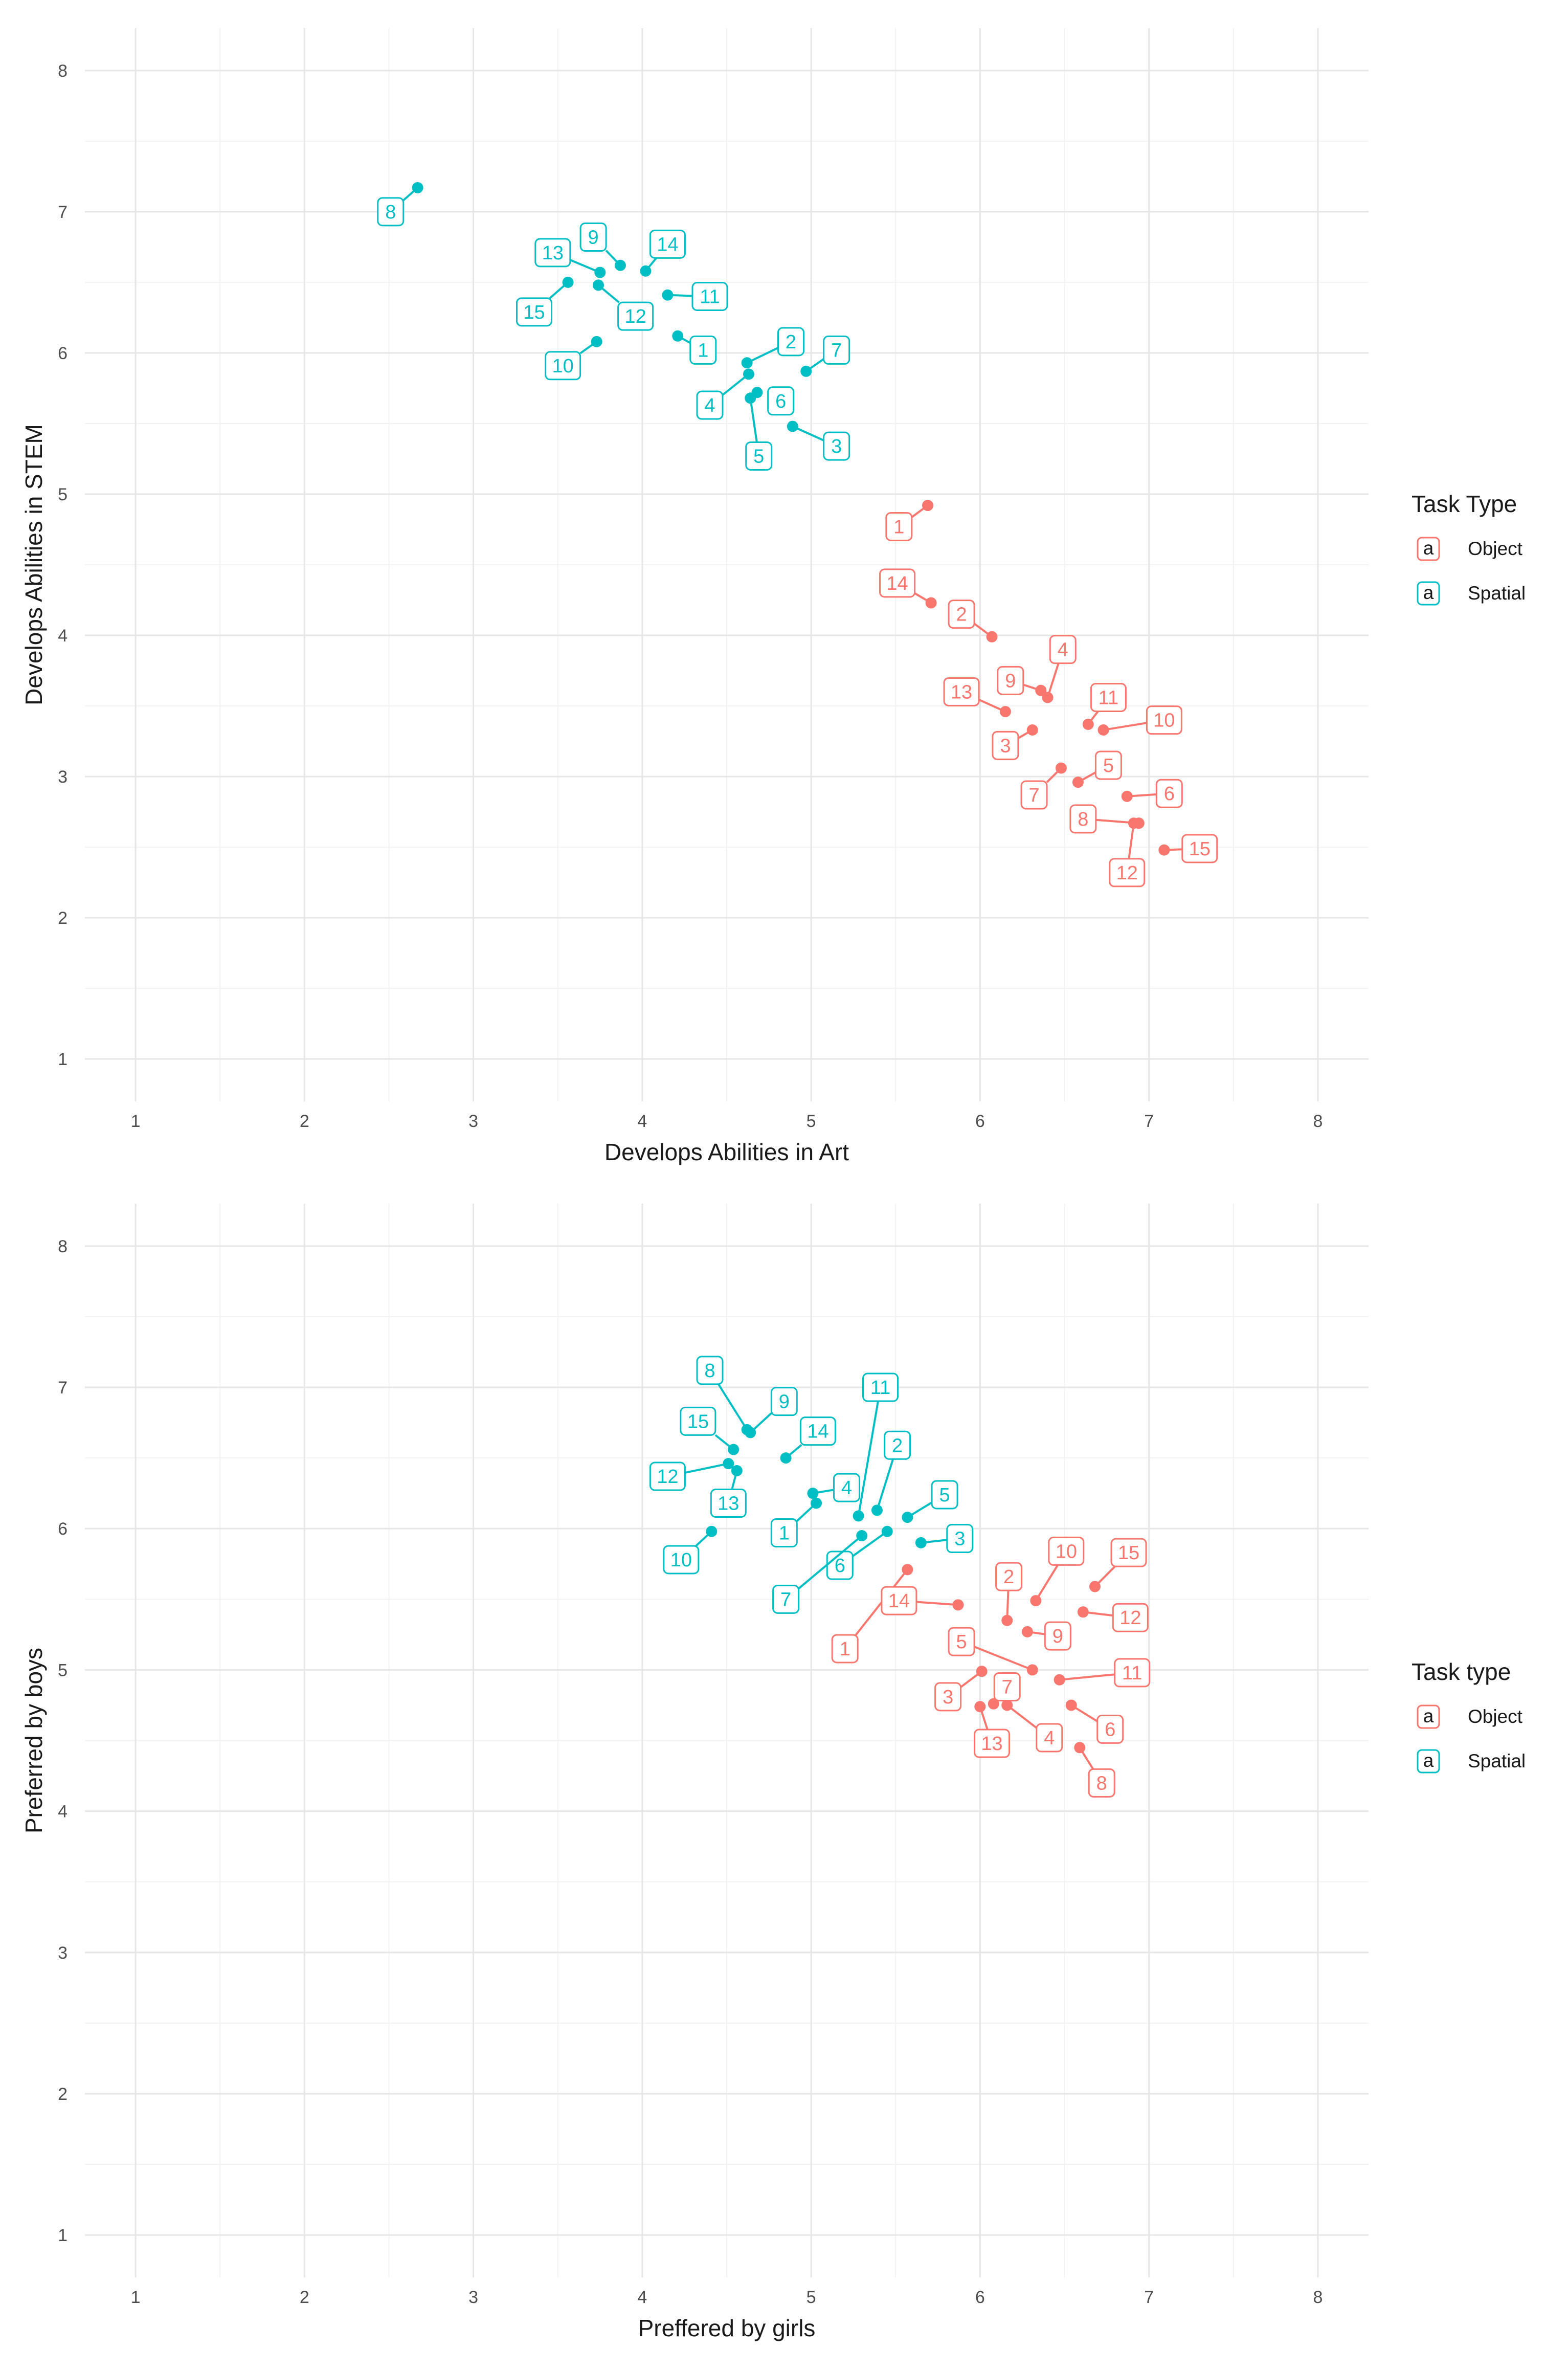 The width and height of the screenshot is (1568, 2370). I want to click on x-tick-label: 3, so click(473, 1121).